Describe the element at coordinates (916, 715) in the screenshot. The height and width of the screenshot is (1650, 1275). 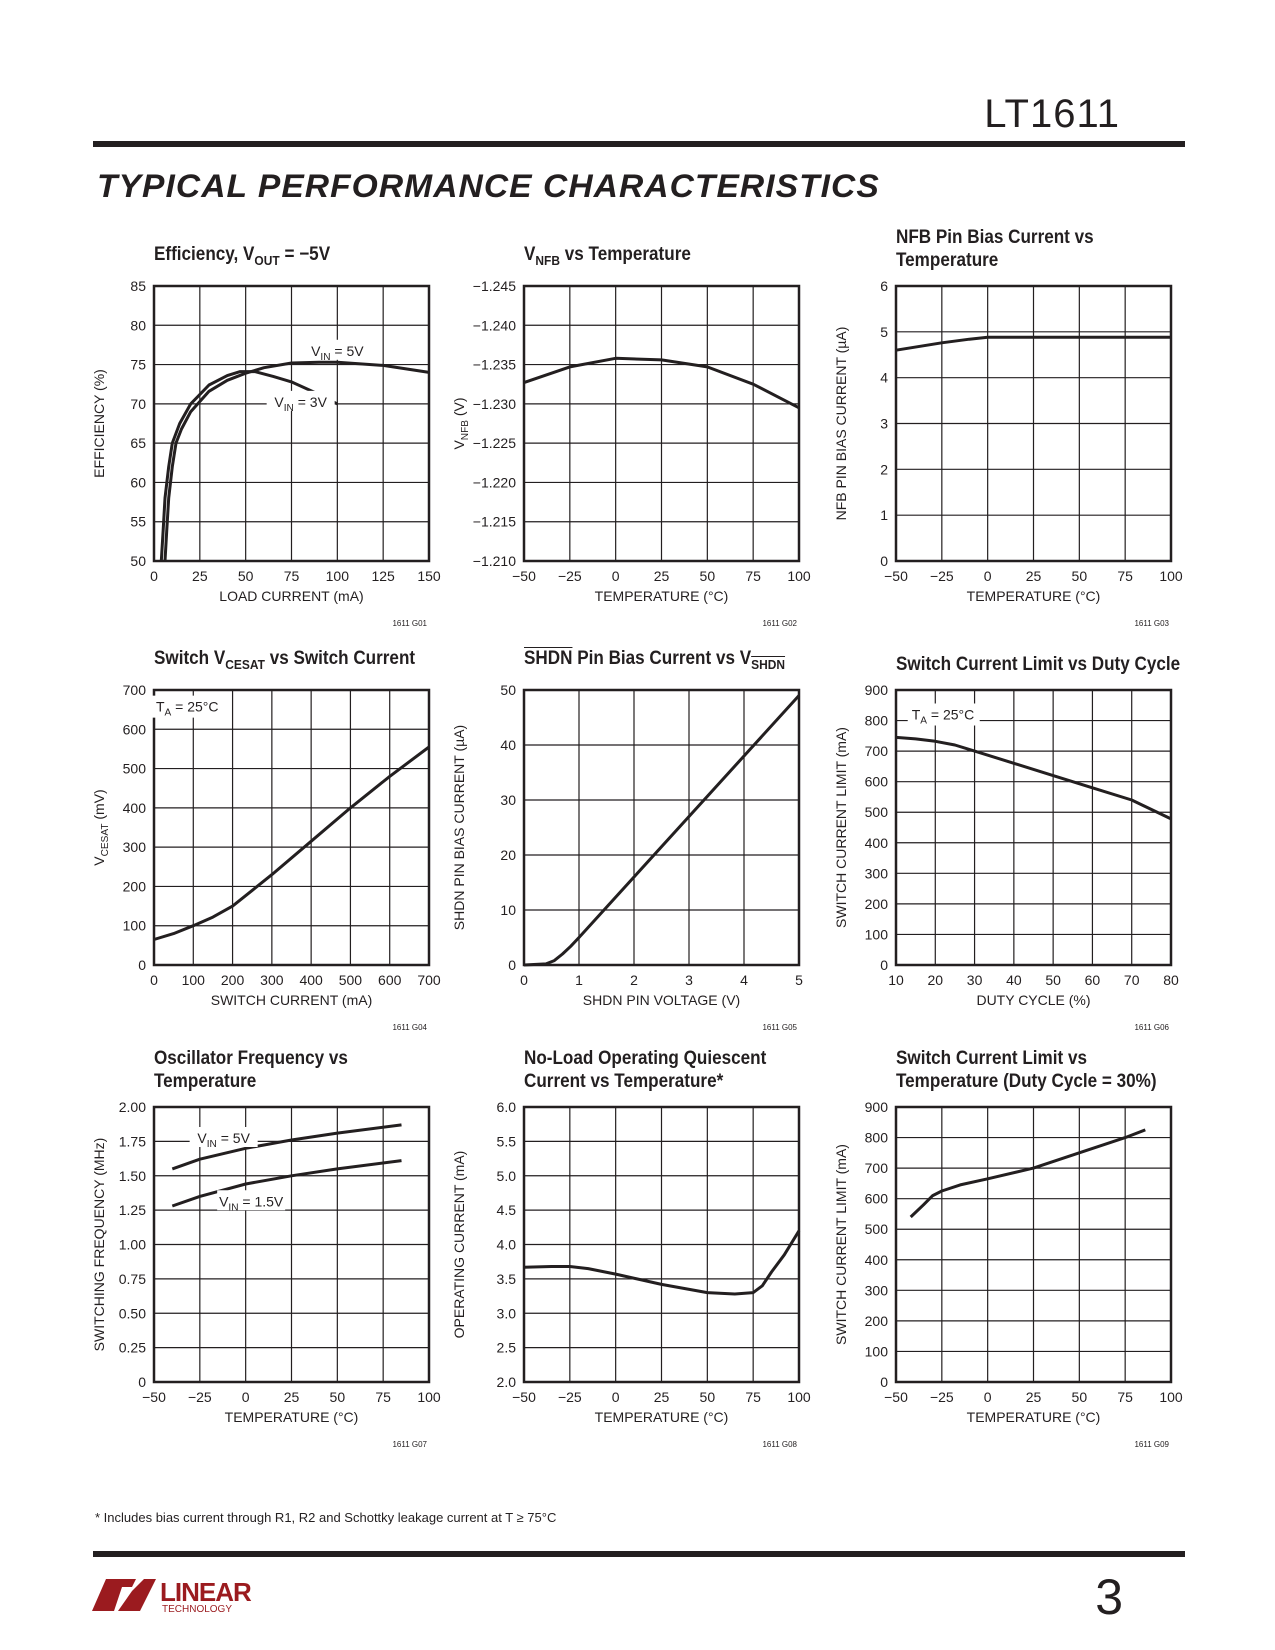
I see `text-segment: T` at that location.